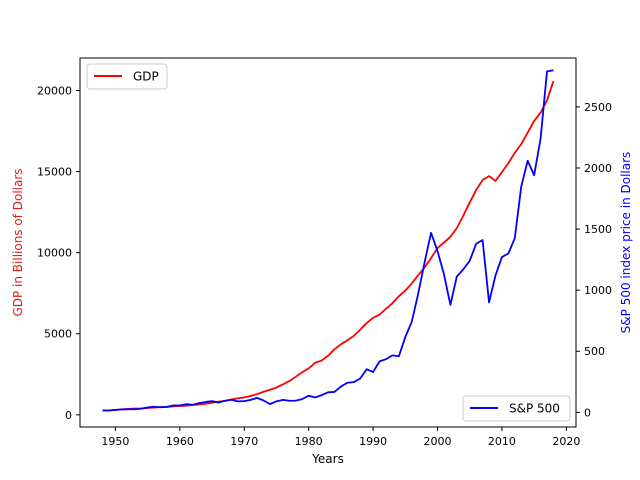  What do you see at coordinates (244, 441) in the screenshot?
I see `x-tick-label: 1970` at bounding box center [244, 441].